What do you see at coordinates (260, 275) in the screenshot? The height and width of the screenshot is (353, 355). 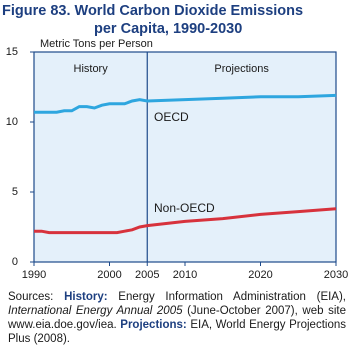 I see `x-tick-label: 2020` at bounding box center [260, 275].